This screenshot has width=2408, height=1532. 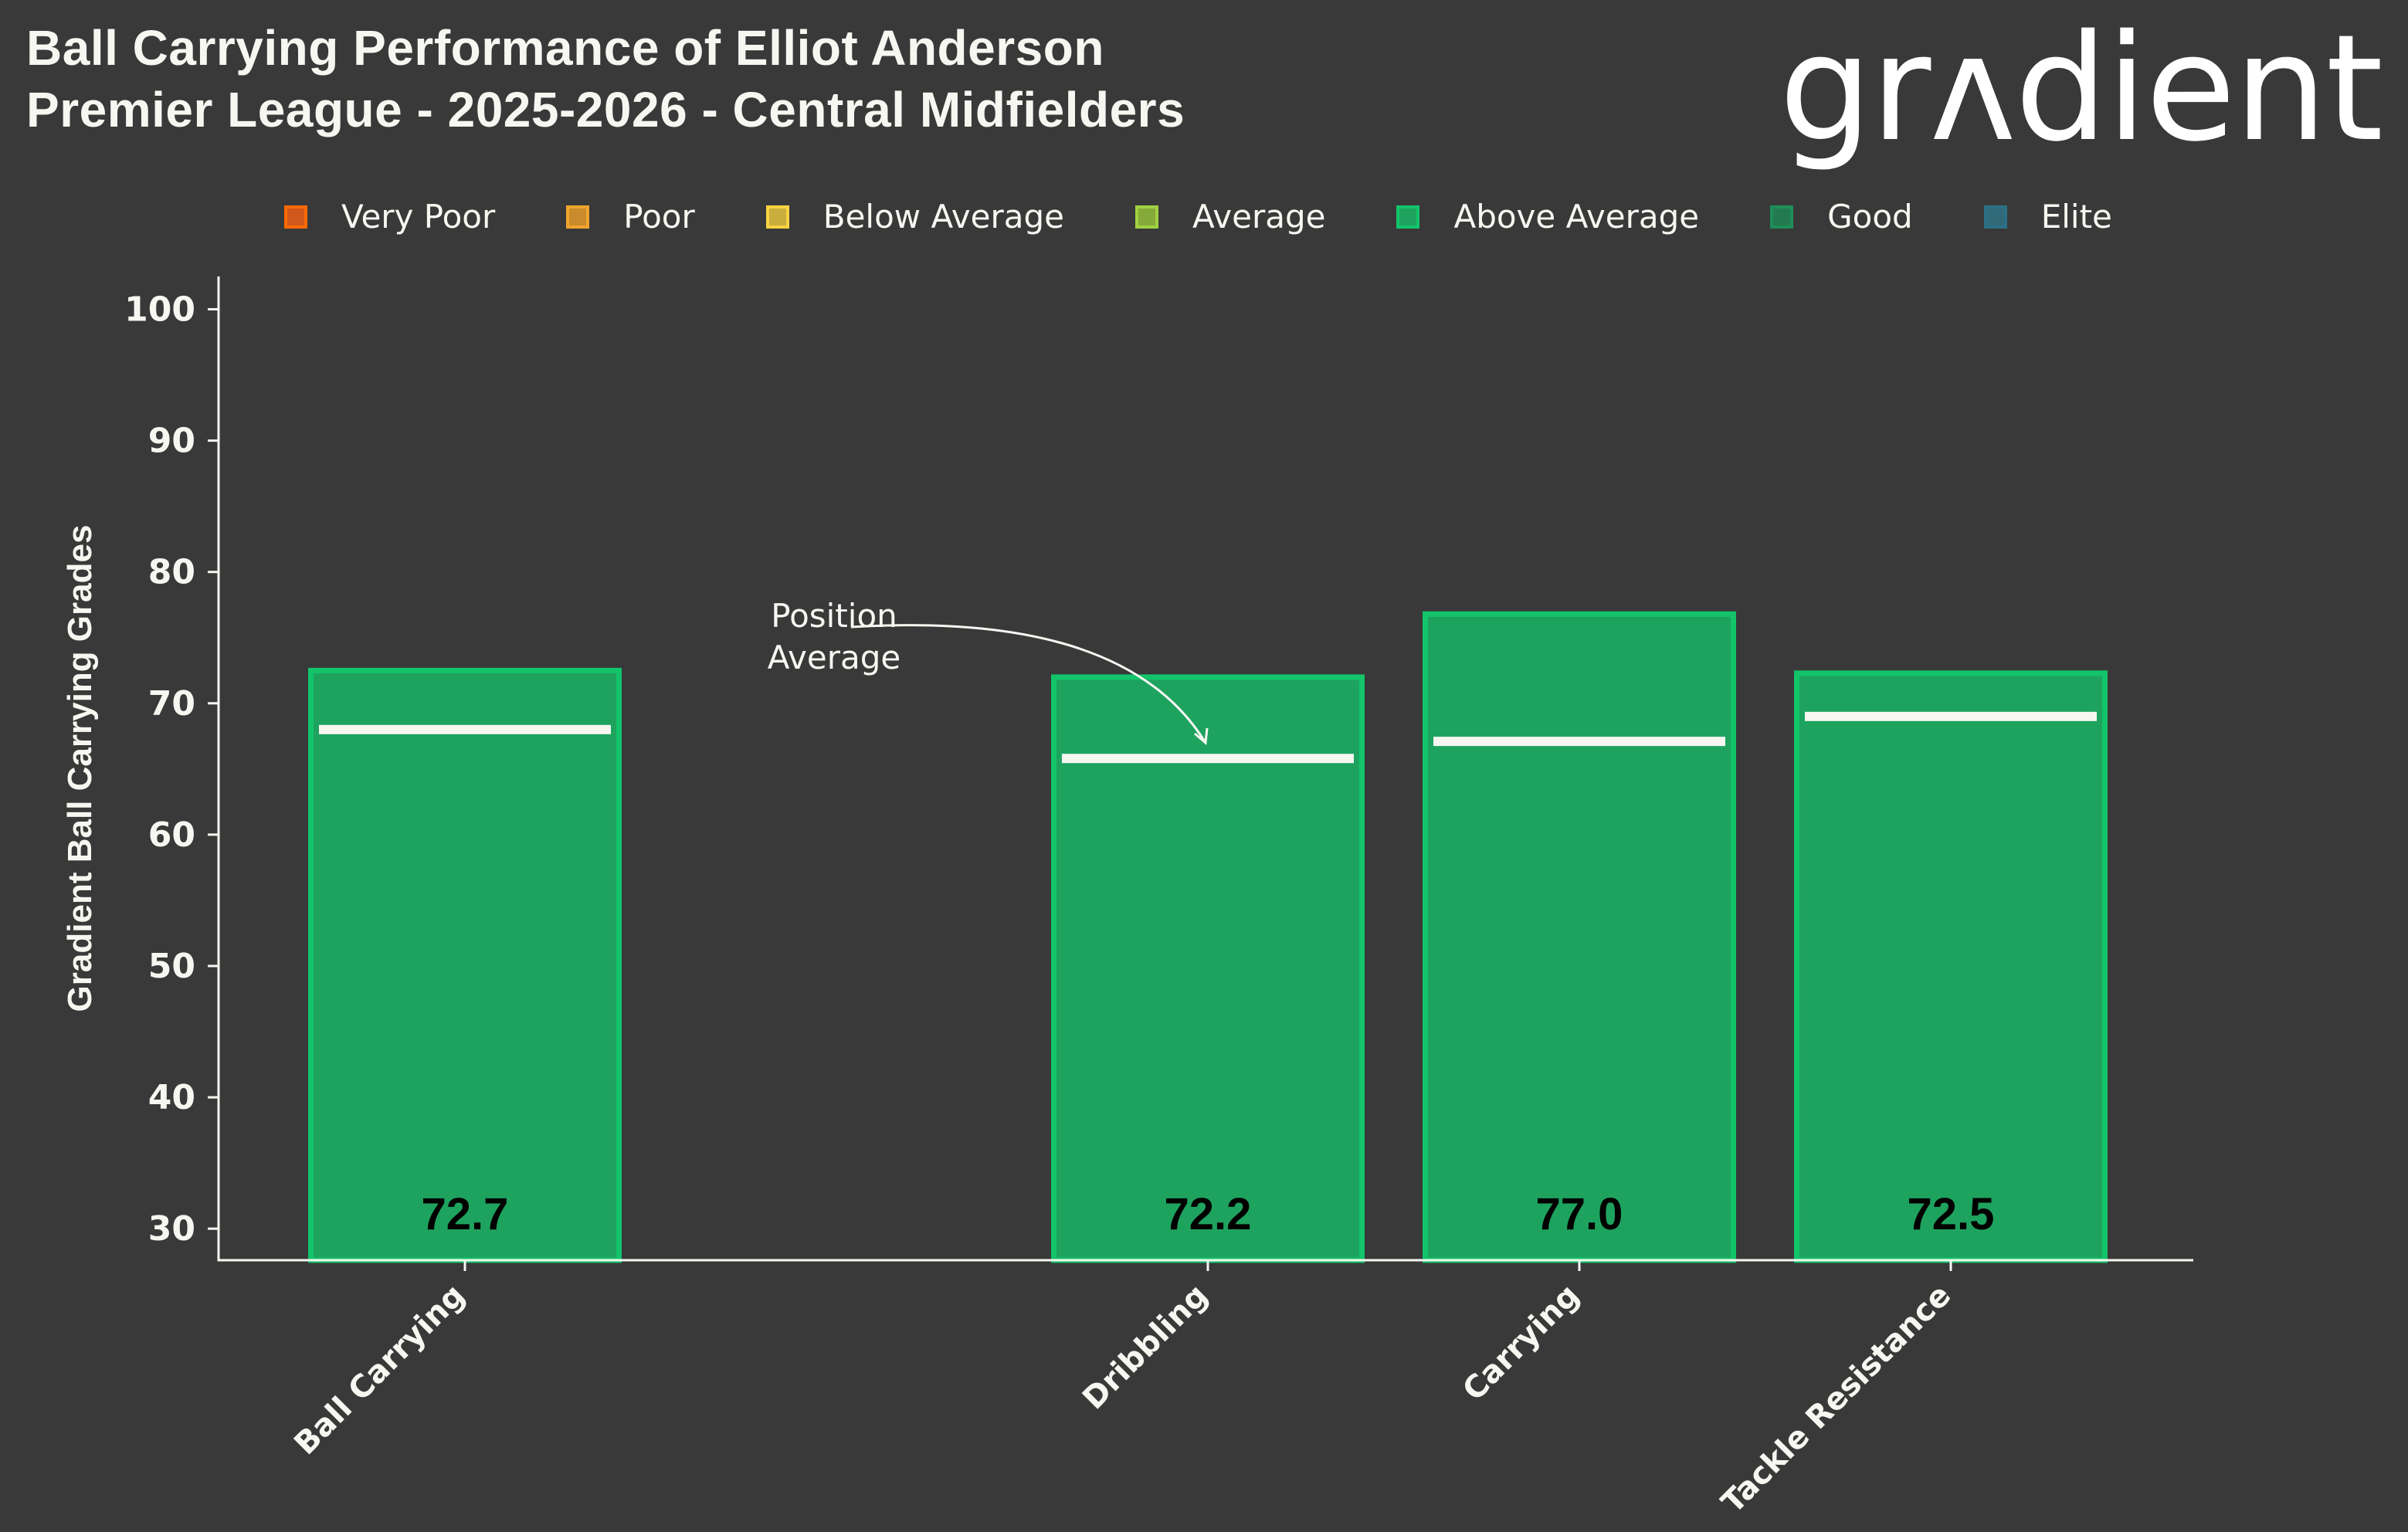 What do you see at coordinates (1576, 217) in the screenshot?
I see `legend-label: Above Average` at bounding box center [1576, 217].